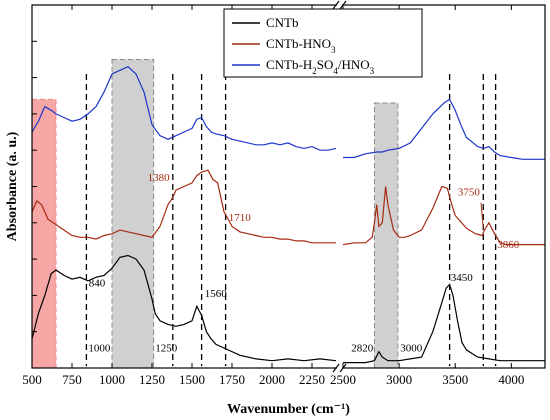  Describe the element at coordinates (32, 379) in the screenshot. I see `x-tick-label-500: 500` at that location.